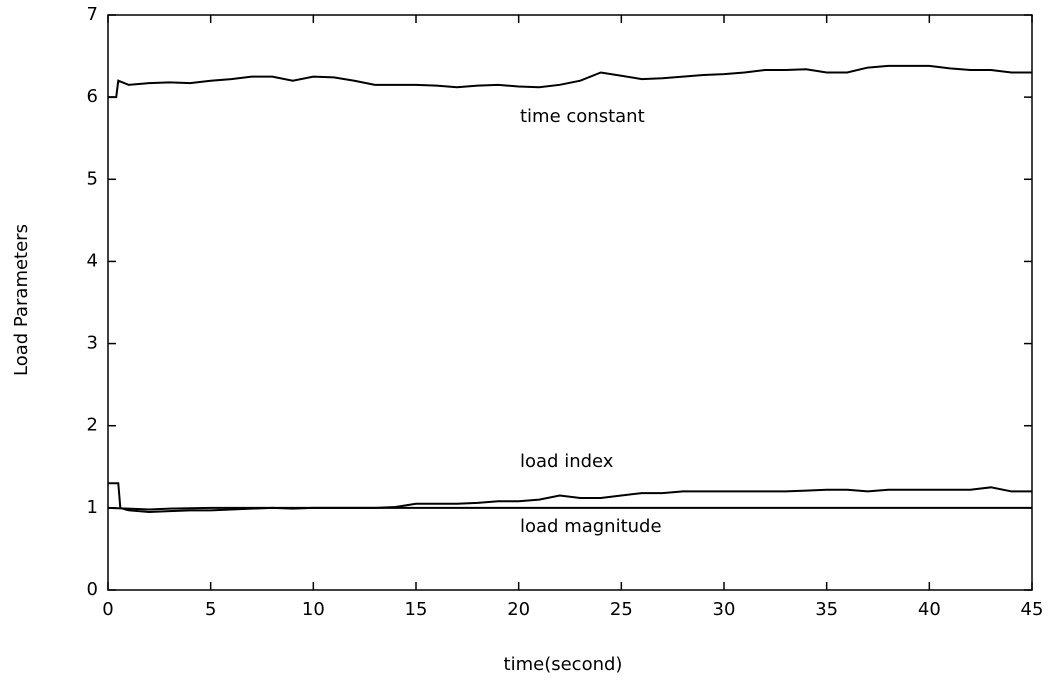  Describe the element at coordinates (92, 589) in the screenshot. I see `y-tick-label: 0` at that location.